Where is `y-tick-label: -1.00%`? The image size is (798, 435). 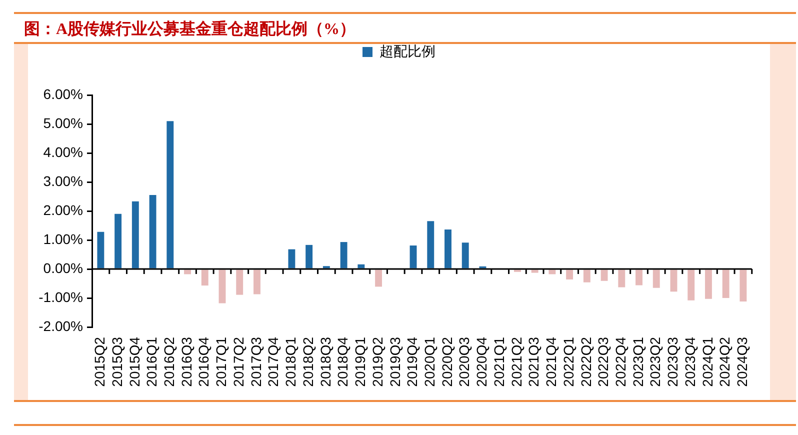
y-tick-label: -1.00% is located at coordinates (60, 296).